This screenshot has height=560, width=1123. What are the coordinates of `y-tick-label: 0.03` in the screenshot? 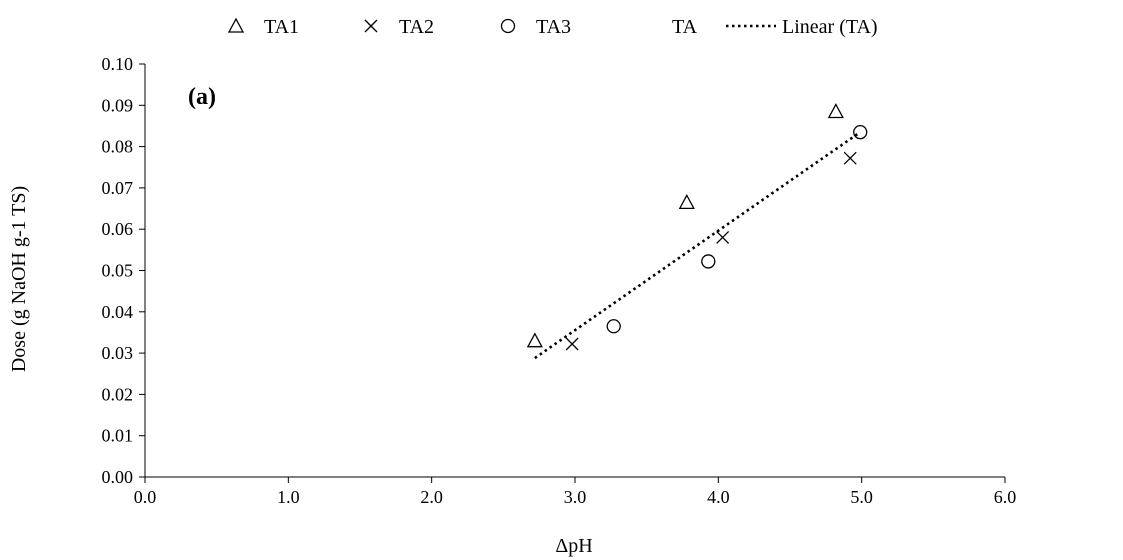 It's located at (118, 353).